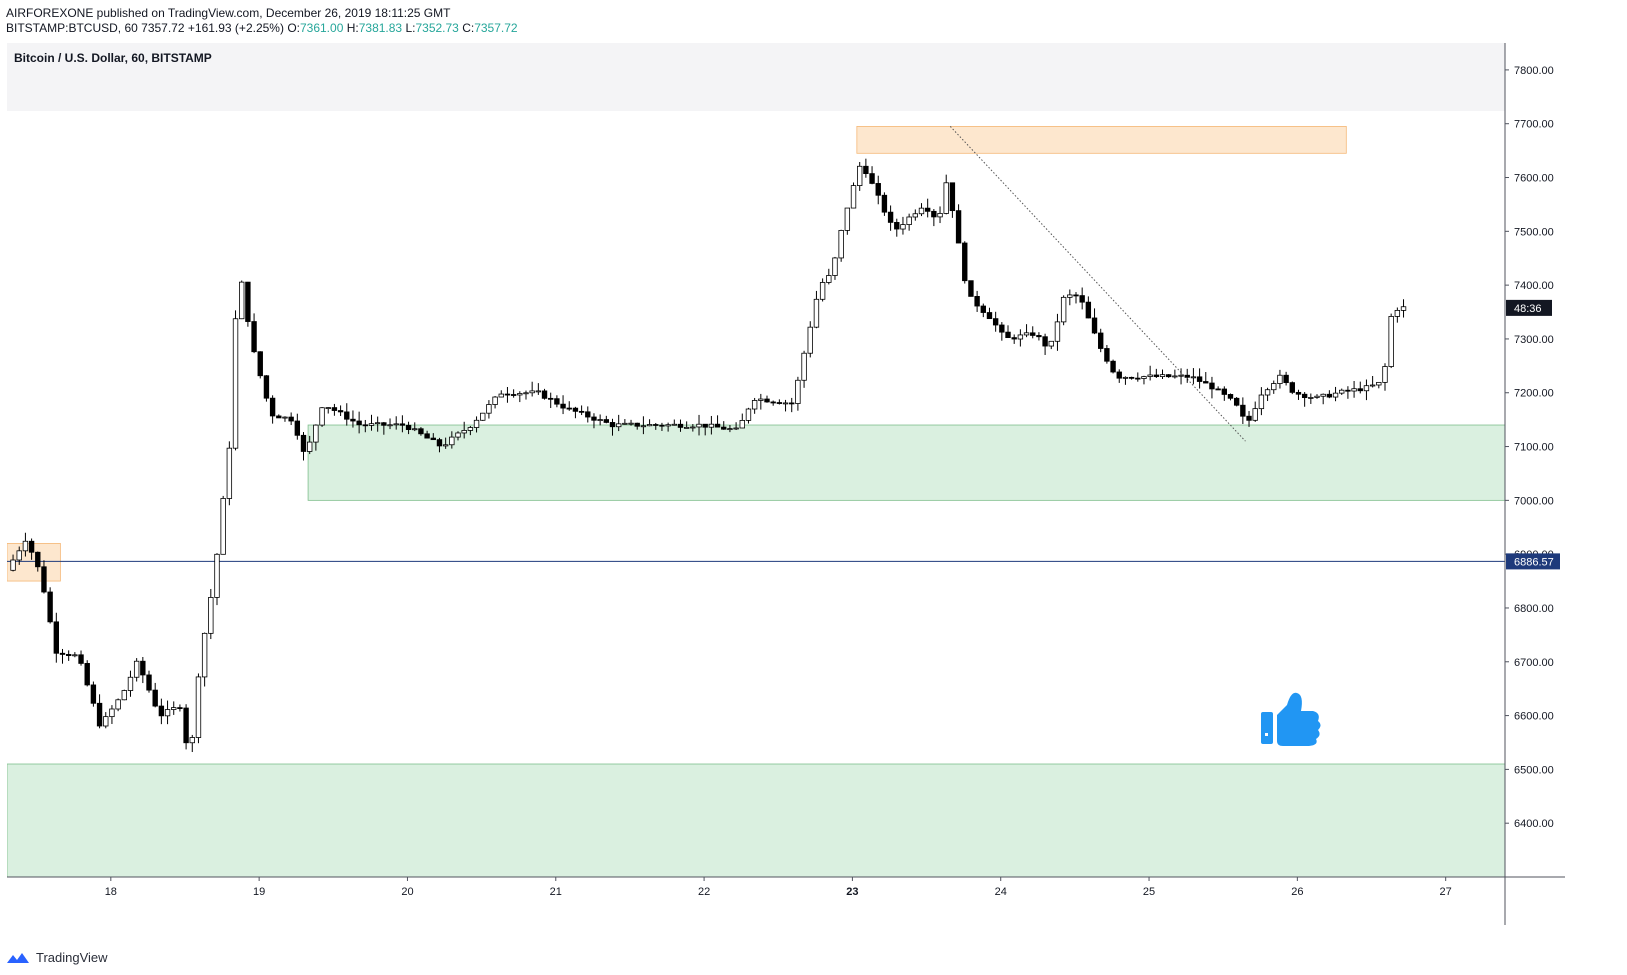 Image resolution: width=1627 pixels, height=975 pixels. Describe the element at coordinates (437, 28) in the screenshot. I see `low-value: 7352.73` at that location.